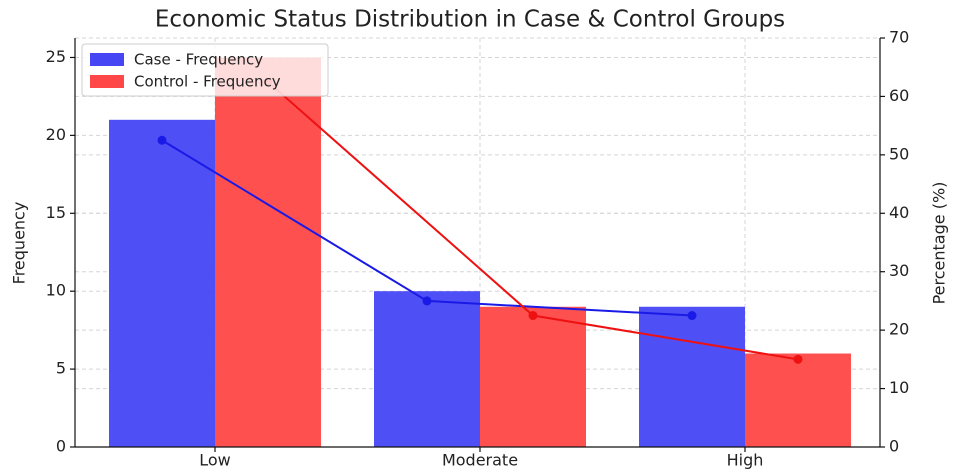  What do you see at coordinates (205, 70) in the screenshot?
I see `legend-box` at bounding box center [205, 70].